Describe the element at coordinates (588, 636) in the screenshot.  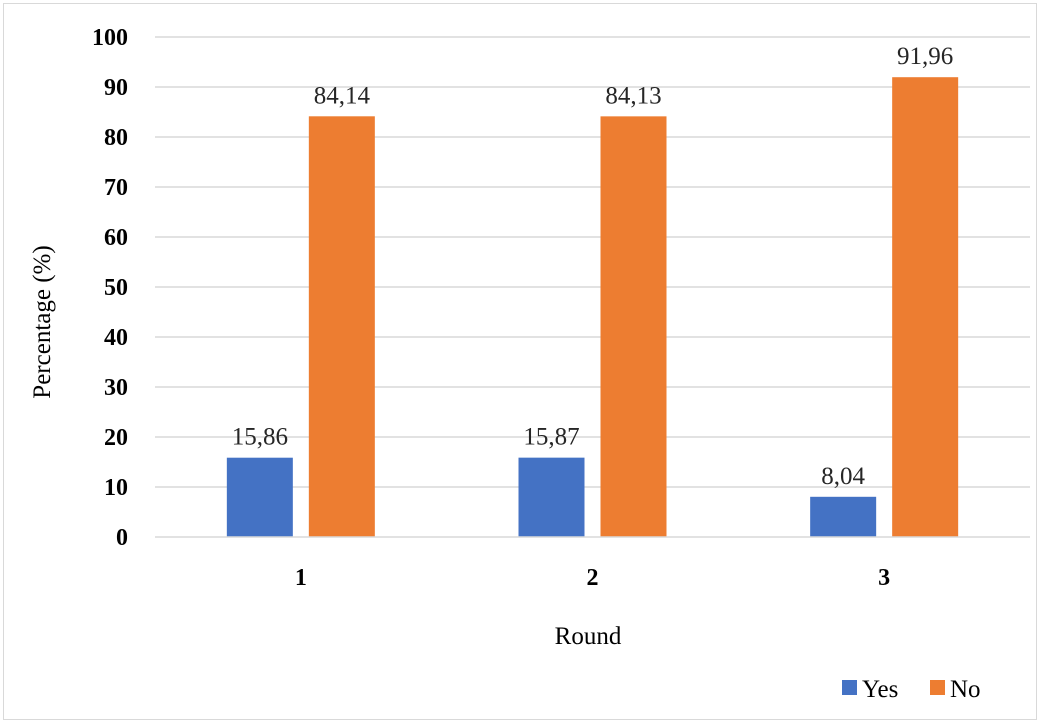
I see `x-axis-title: Round` at that location.